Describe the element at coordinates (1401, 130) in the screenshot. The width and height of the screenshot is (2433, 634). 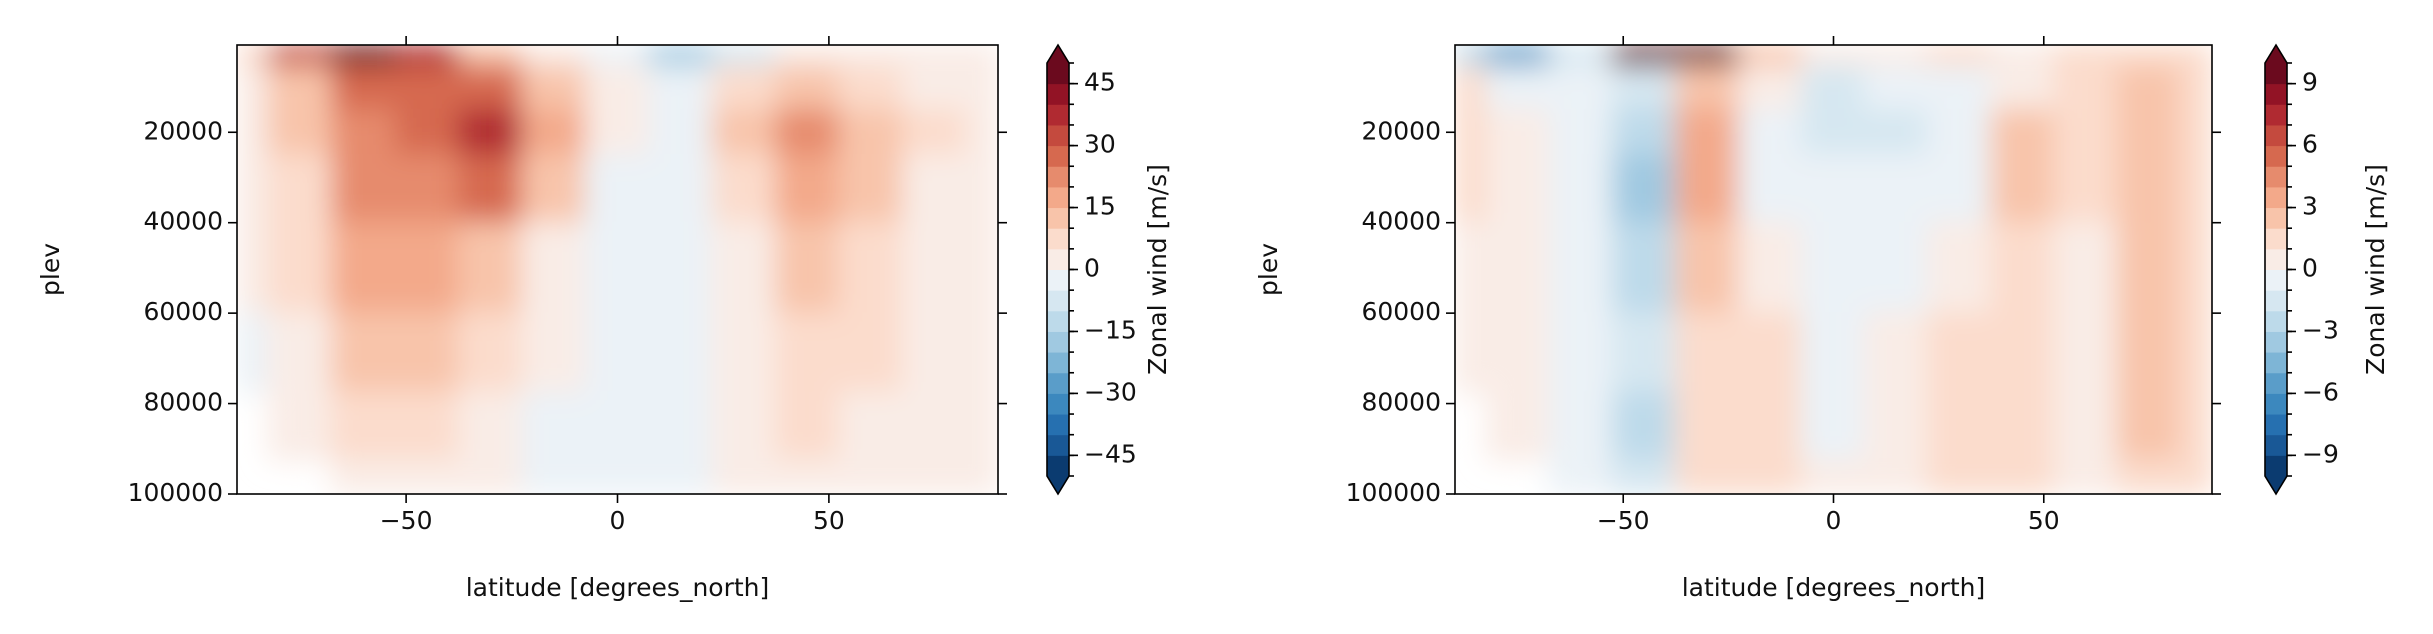
I see `y-tick-label: 20000` at that location.